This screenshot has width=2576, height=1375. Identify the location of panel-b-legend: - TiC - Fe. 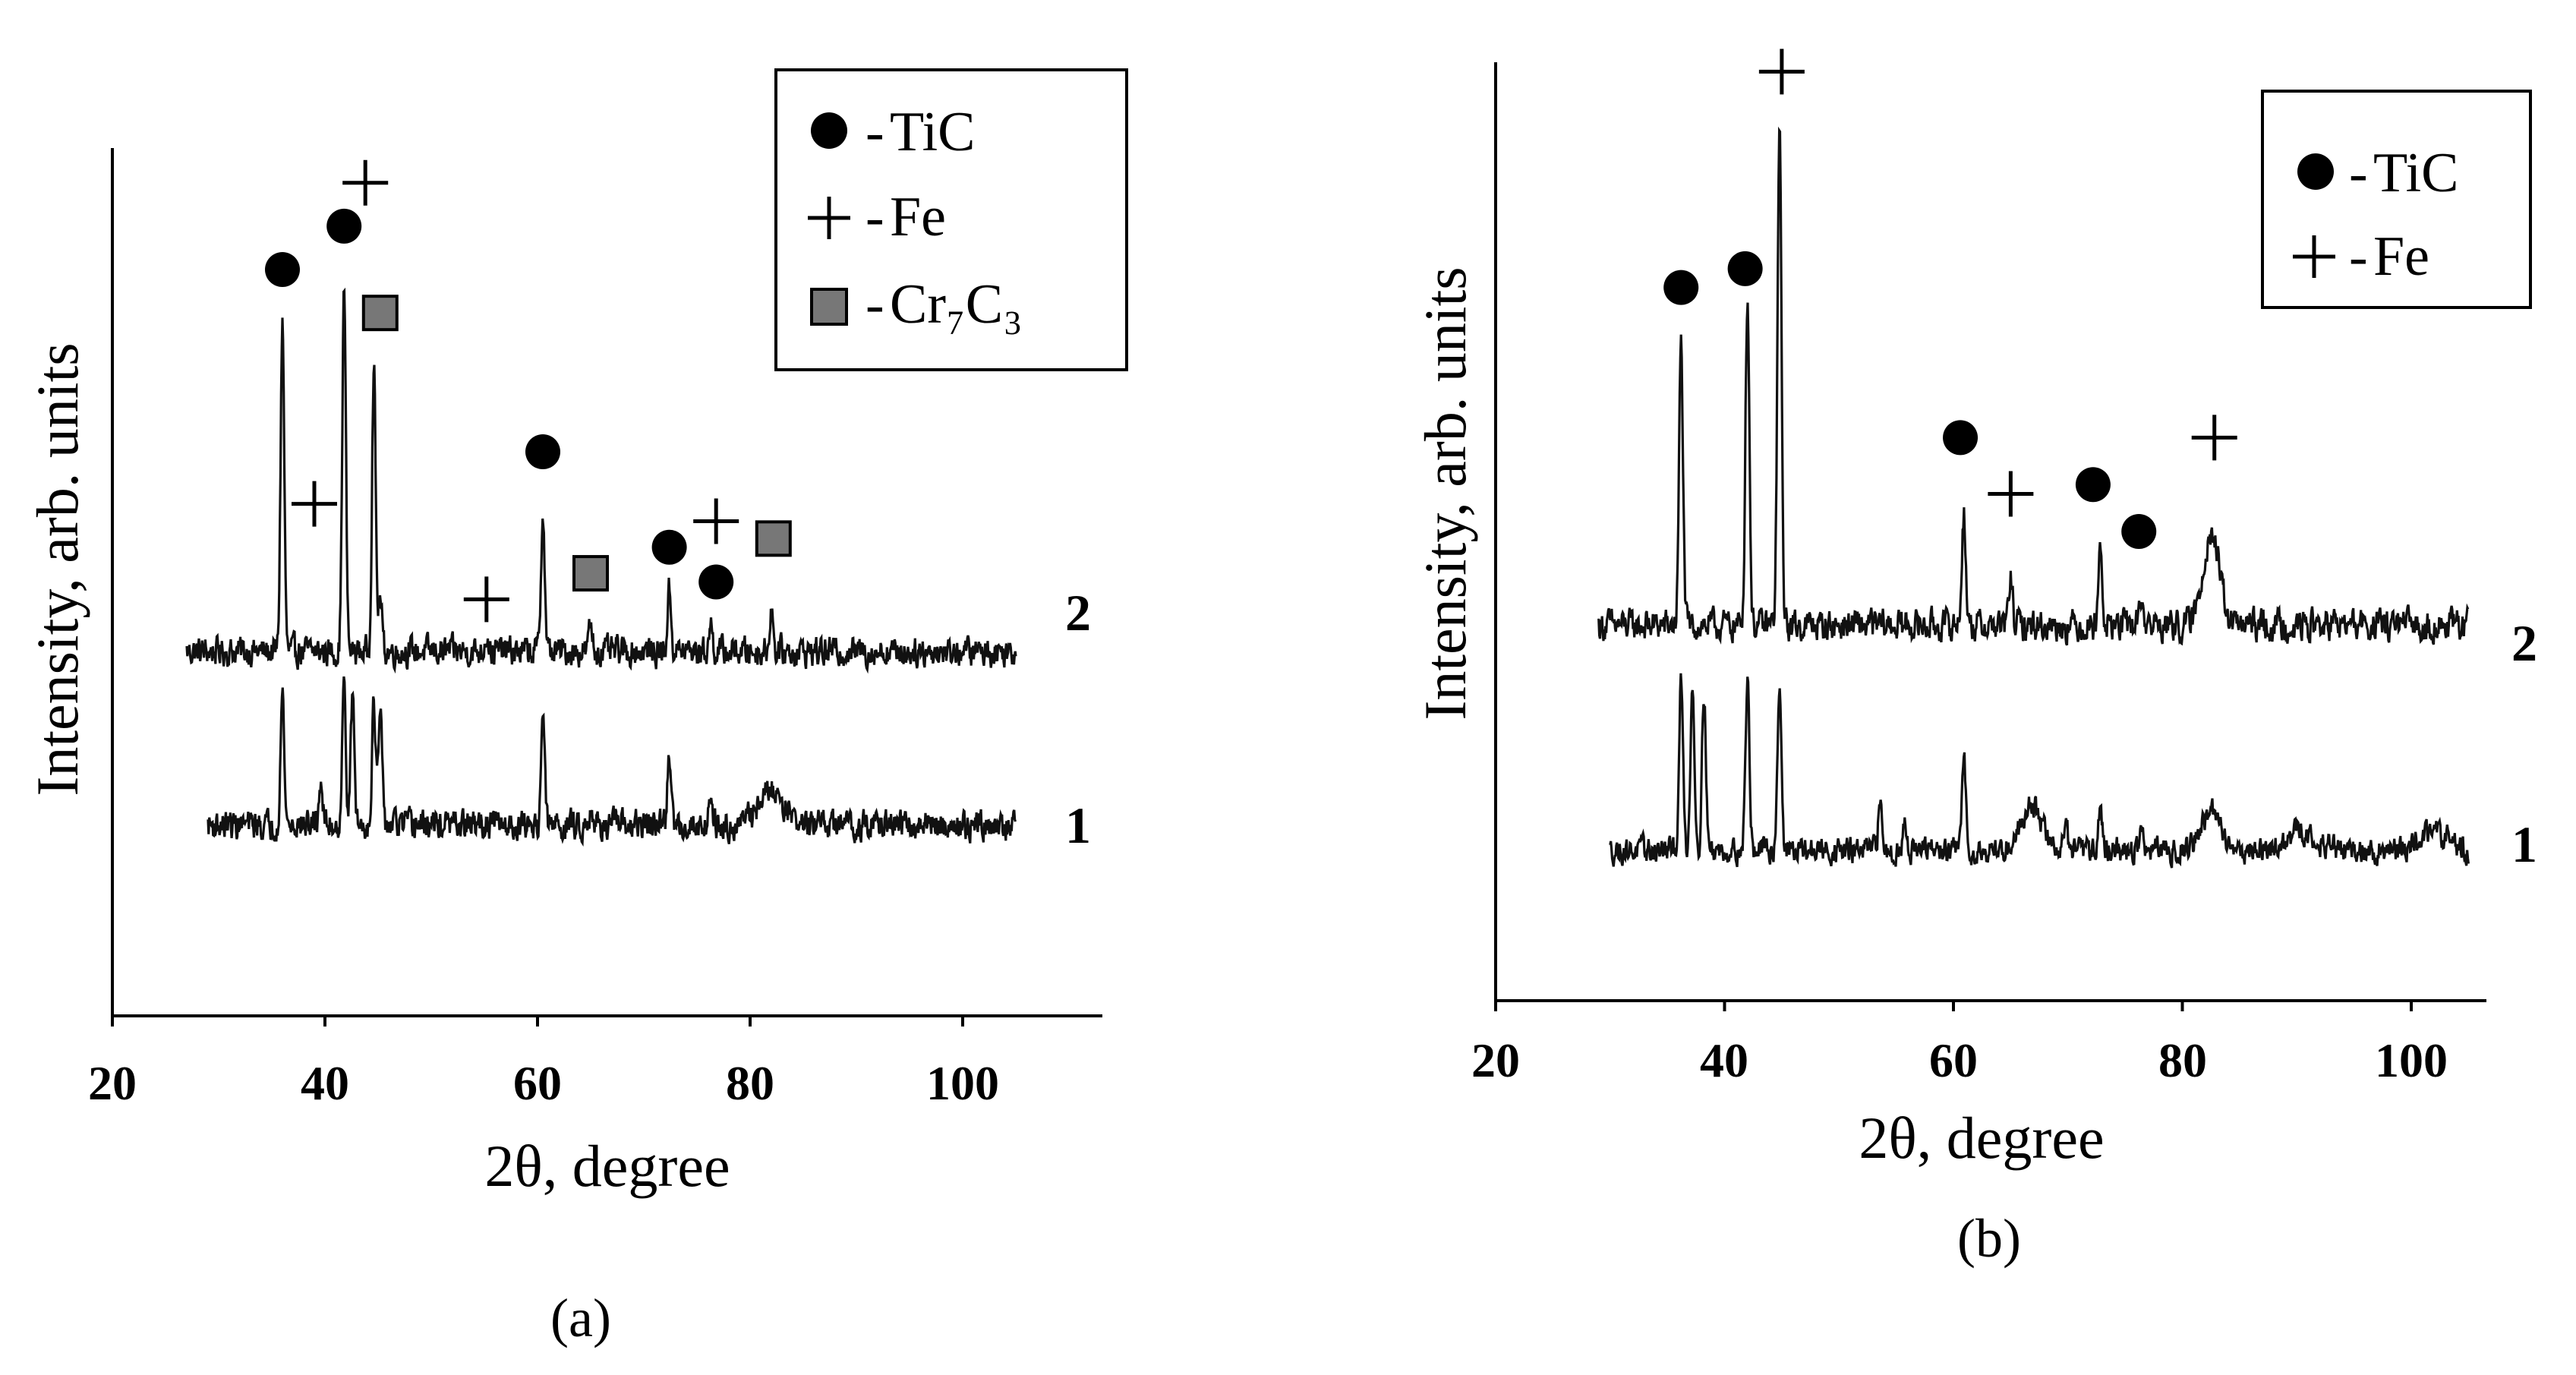
(2396, 200).